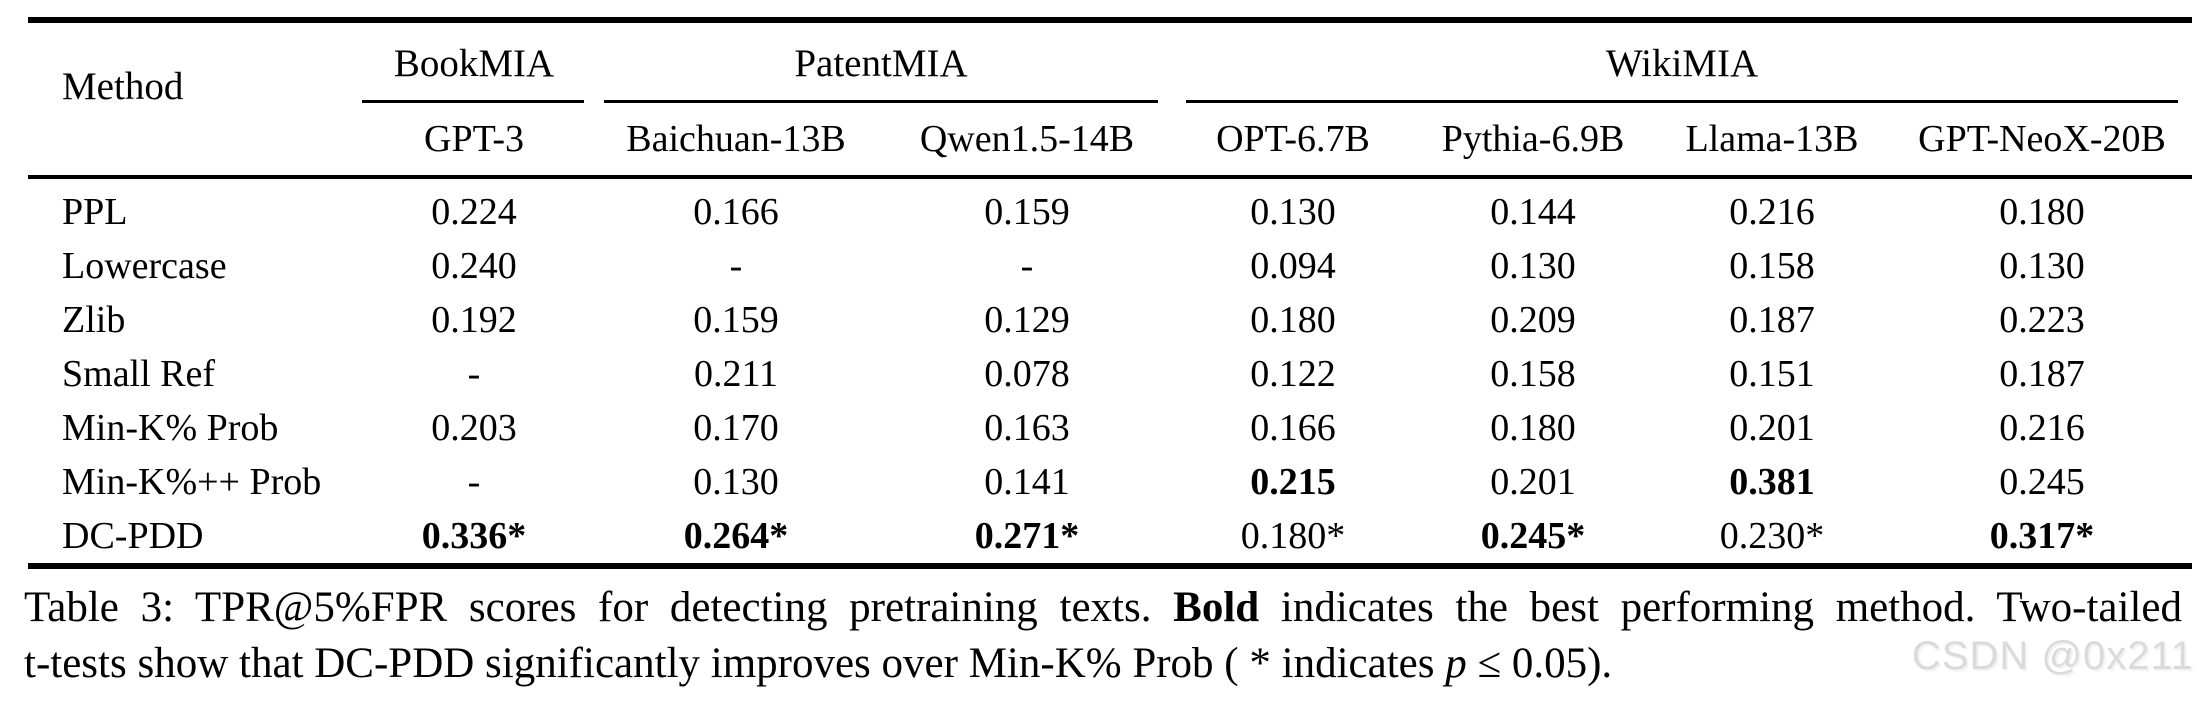 This screenshot has width=2202, height=706. Describe the element at coordinates (1293, 374) in the screenshot. I see `value-cell: 0.122` at that location.